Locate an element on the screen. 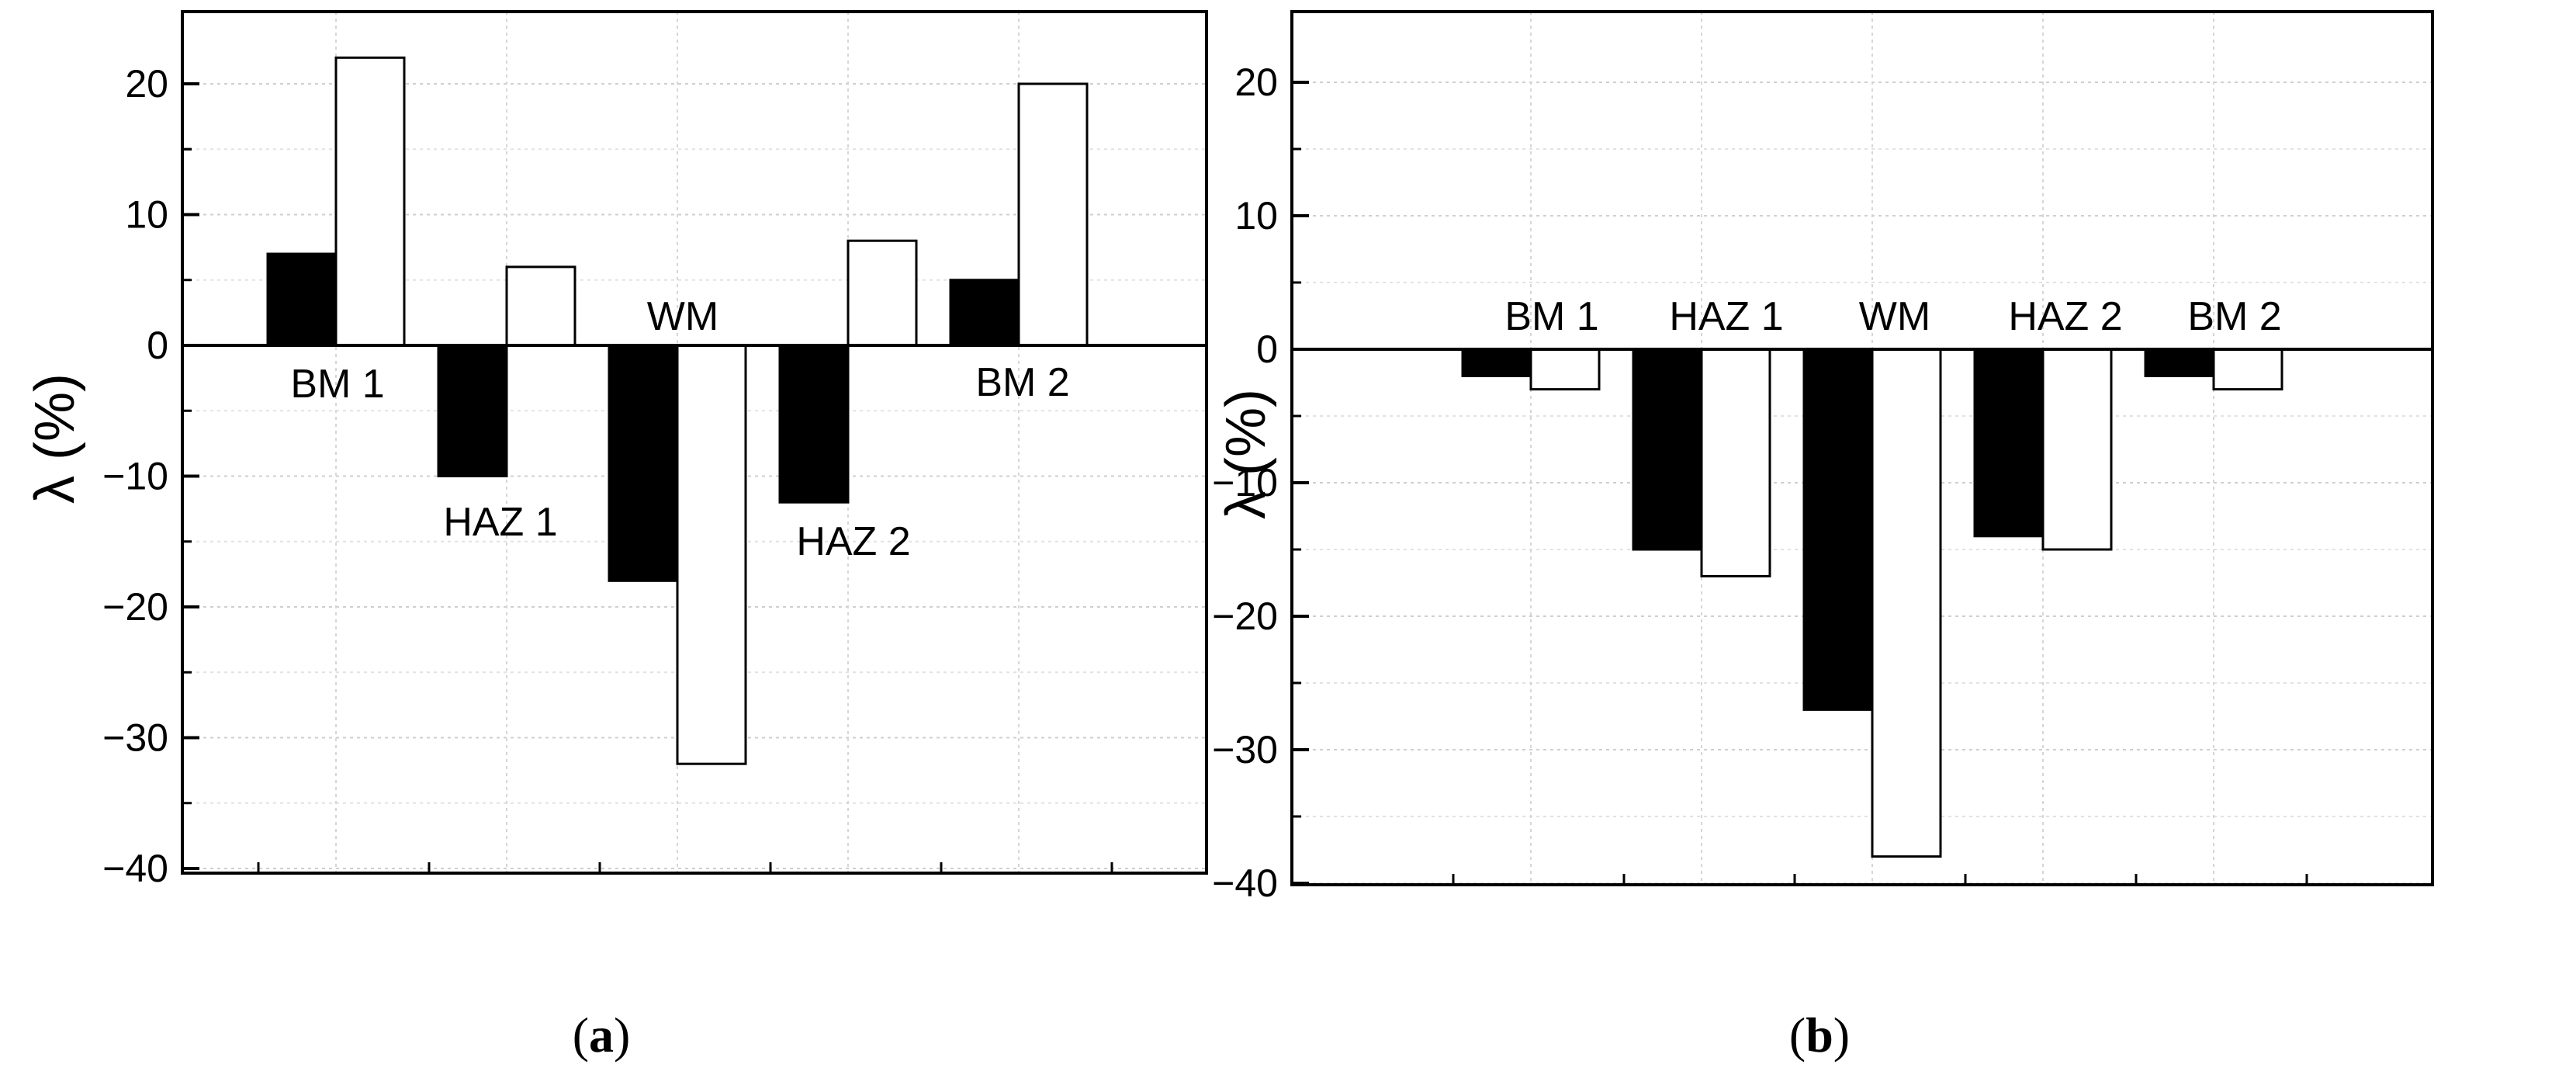 This screenshot has width=2576, height=1085. panel-label-letter: b is located at coordinates (1819, 1034).